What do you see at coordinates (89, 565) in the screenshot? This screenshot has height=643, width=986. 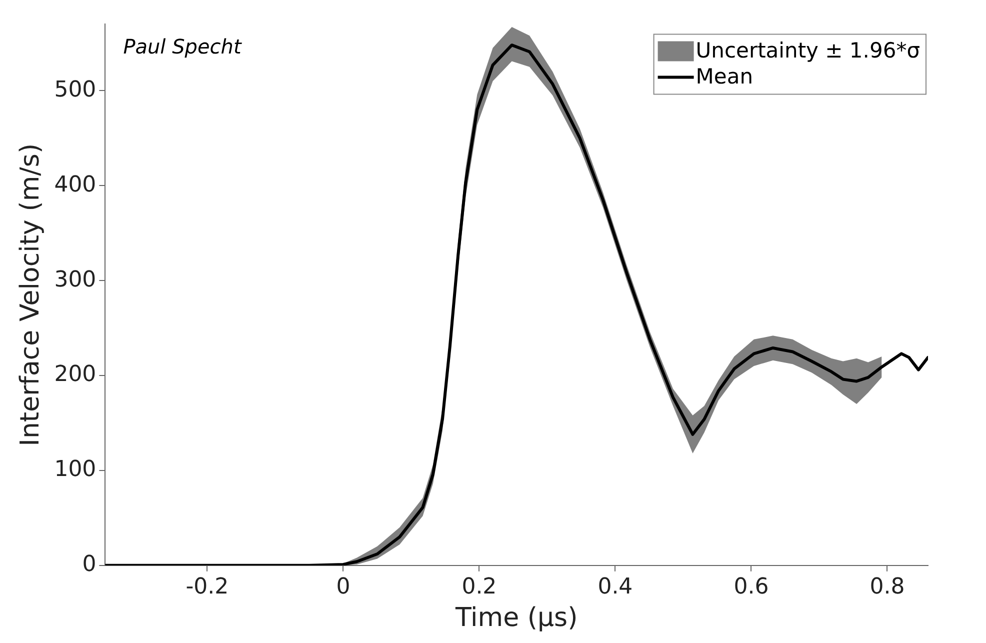 I see `y-tick-label: 0` at bounding box center [89, 565].